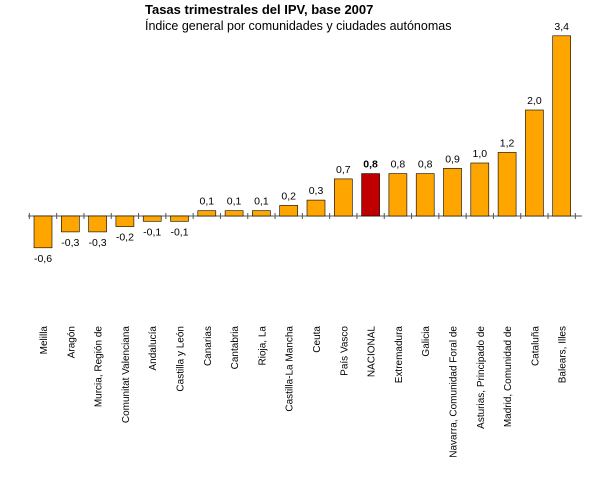  I want to click on bar-balears-illes, so click(562, 126).